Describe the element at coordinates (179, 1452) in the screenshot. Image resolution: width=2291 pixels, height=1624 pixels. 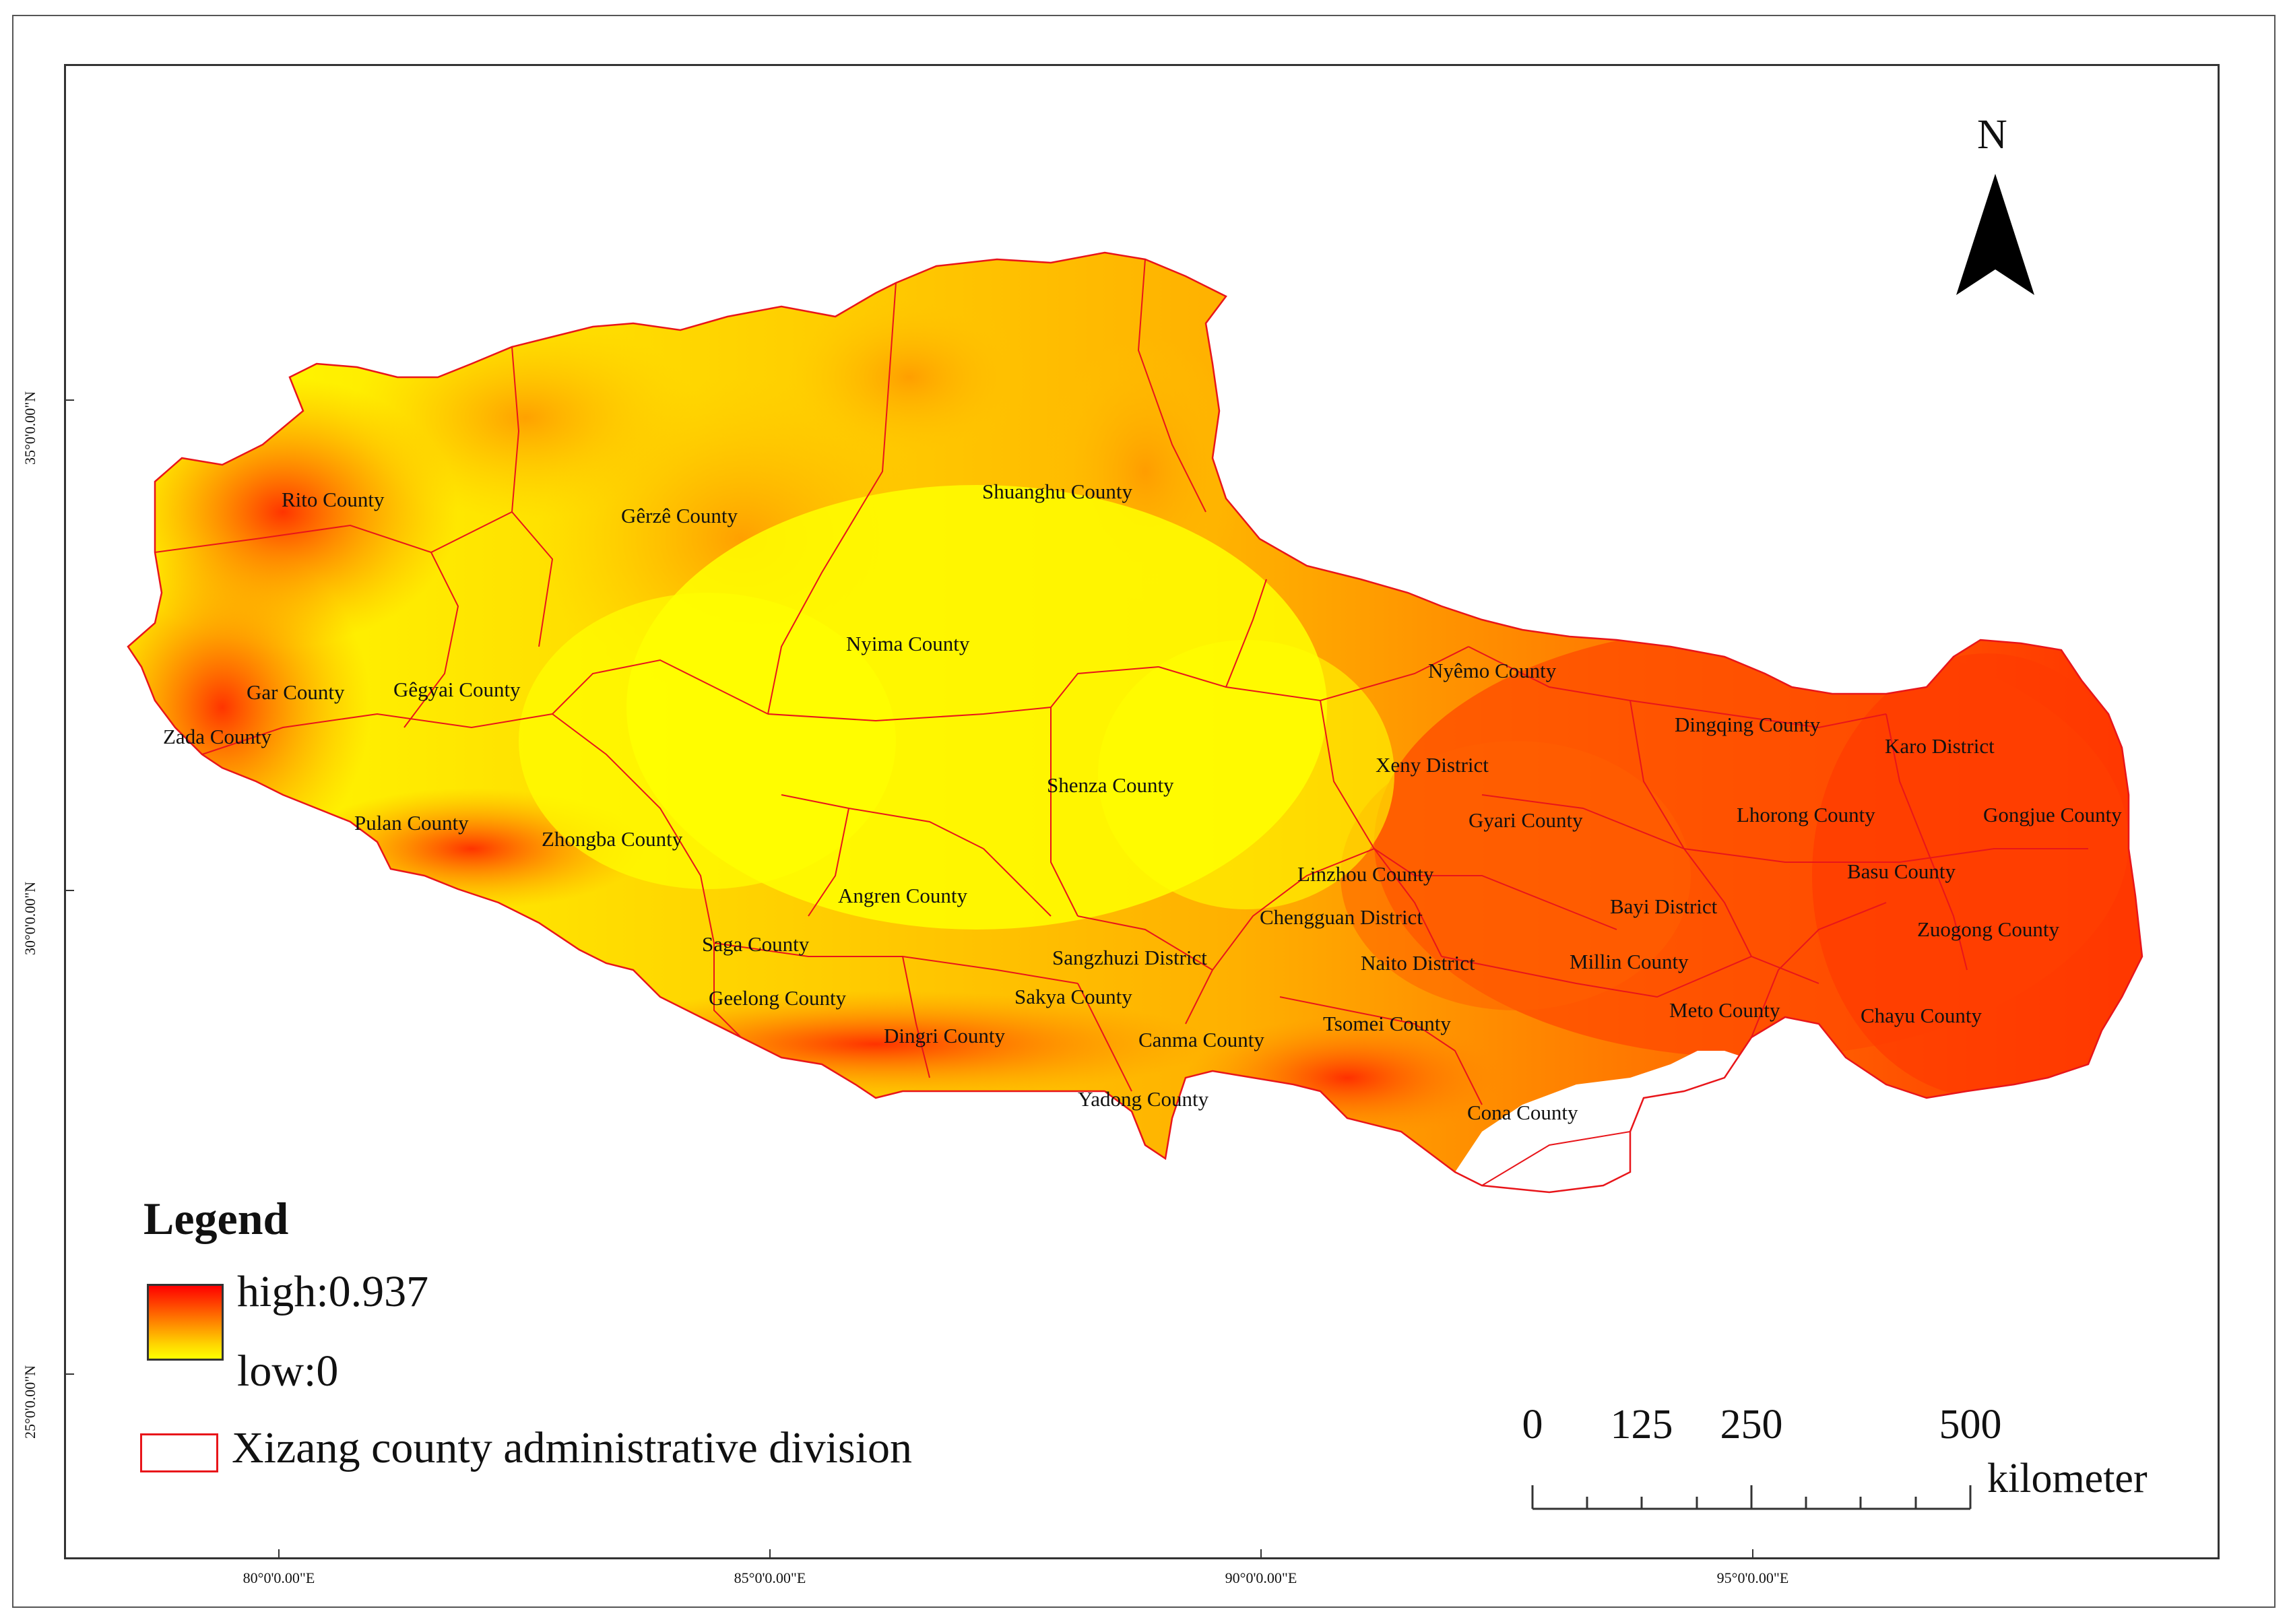
I see `legend-boundary-swatch` at that location.